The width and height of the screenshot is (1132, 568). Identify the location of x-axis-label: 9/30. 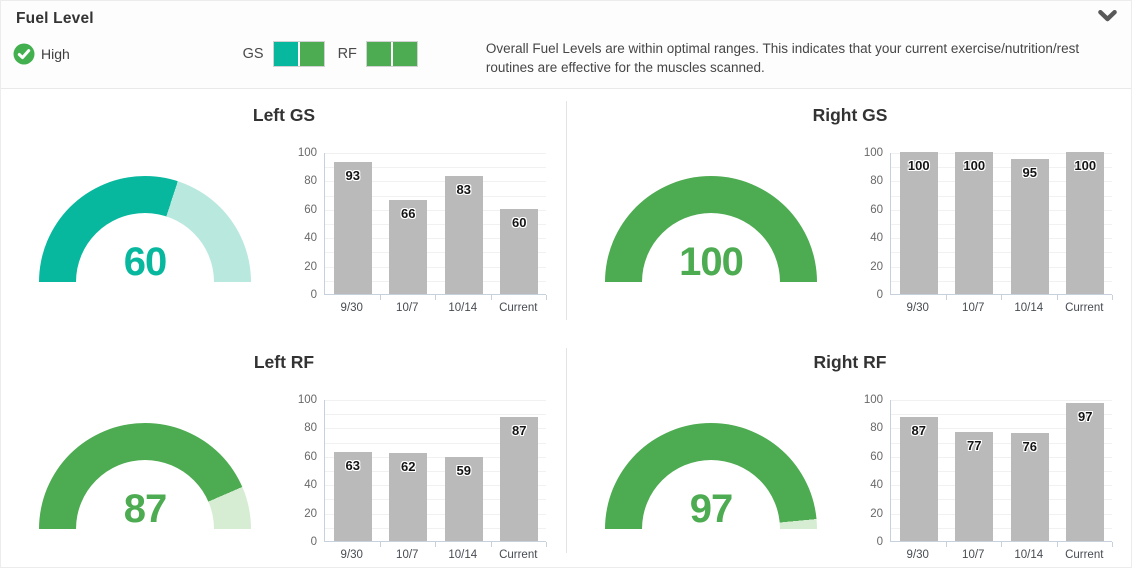
(351, 555).